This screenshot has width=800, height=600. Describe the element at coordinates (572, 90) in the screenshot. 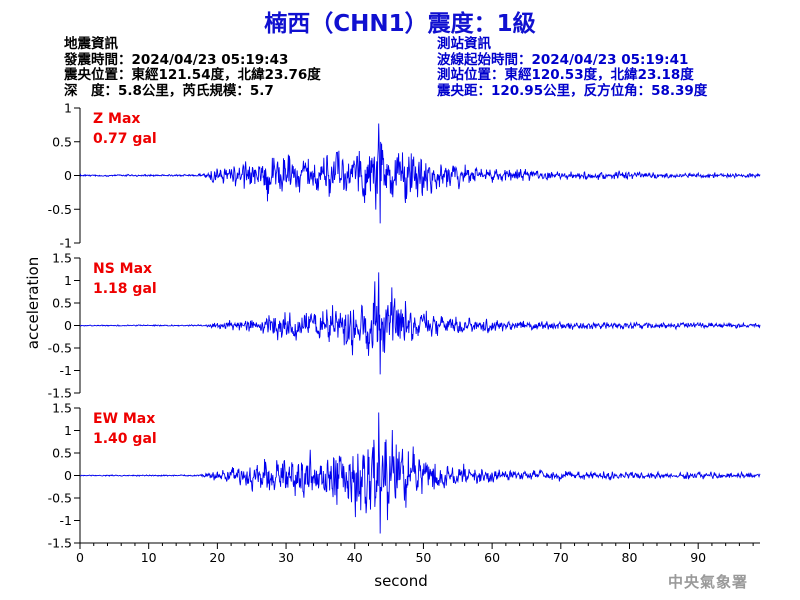

I see `epicentral-distance-text: 震央距：120.95公里，反方位角：58.39度` at that location.